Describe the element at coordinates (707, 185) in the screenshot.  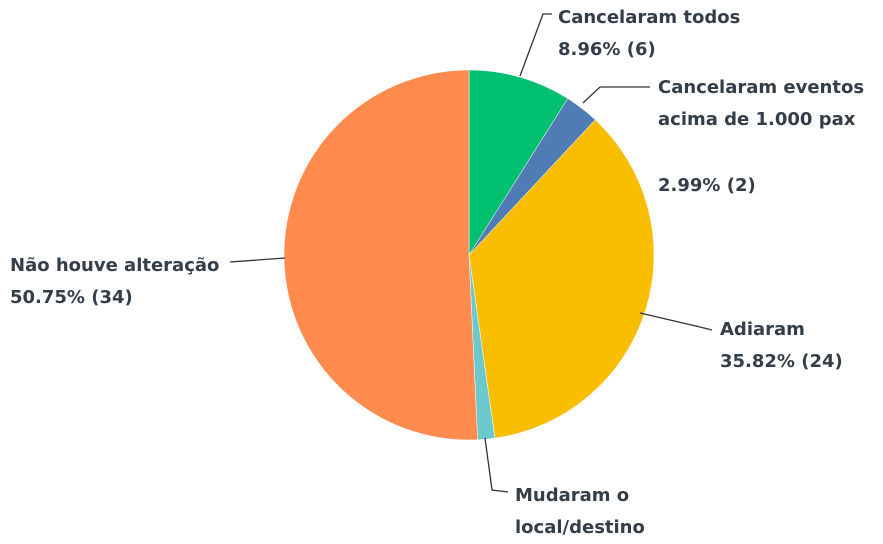
I see `value-label: 2.99% (2)` at that location.